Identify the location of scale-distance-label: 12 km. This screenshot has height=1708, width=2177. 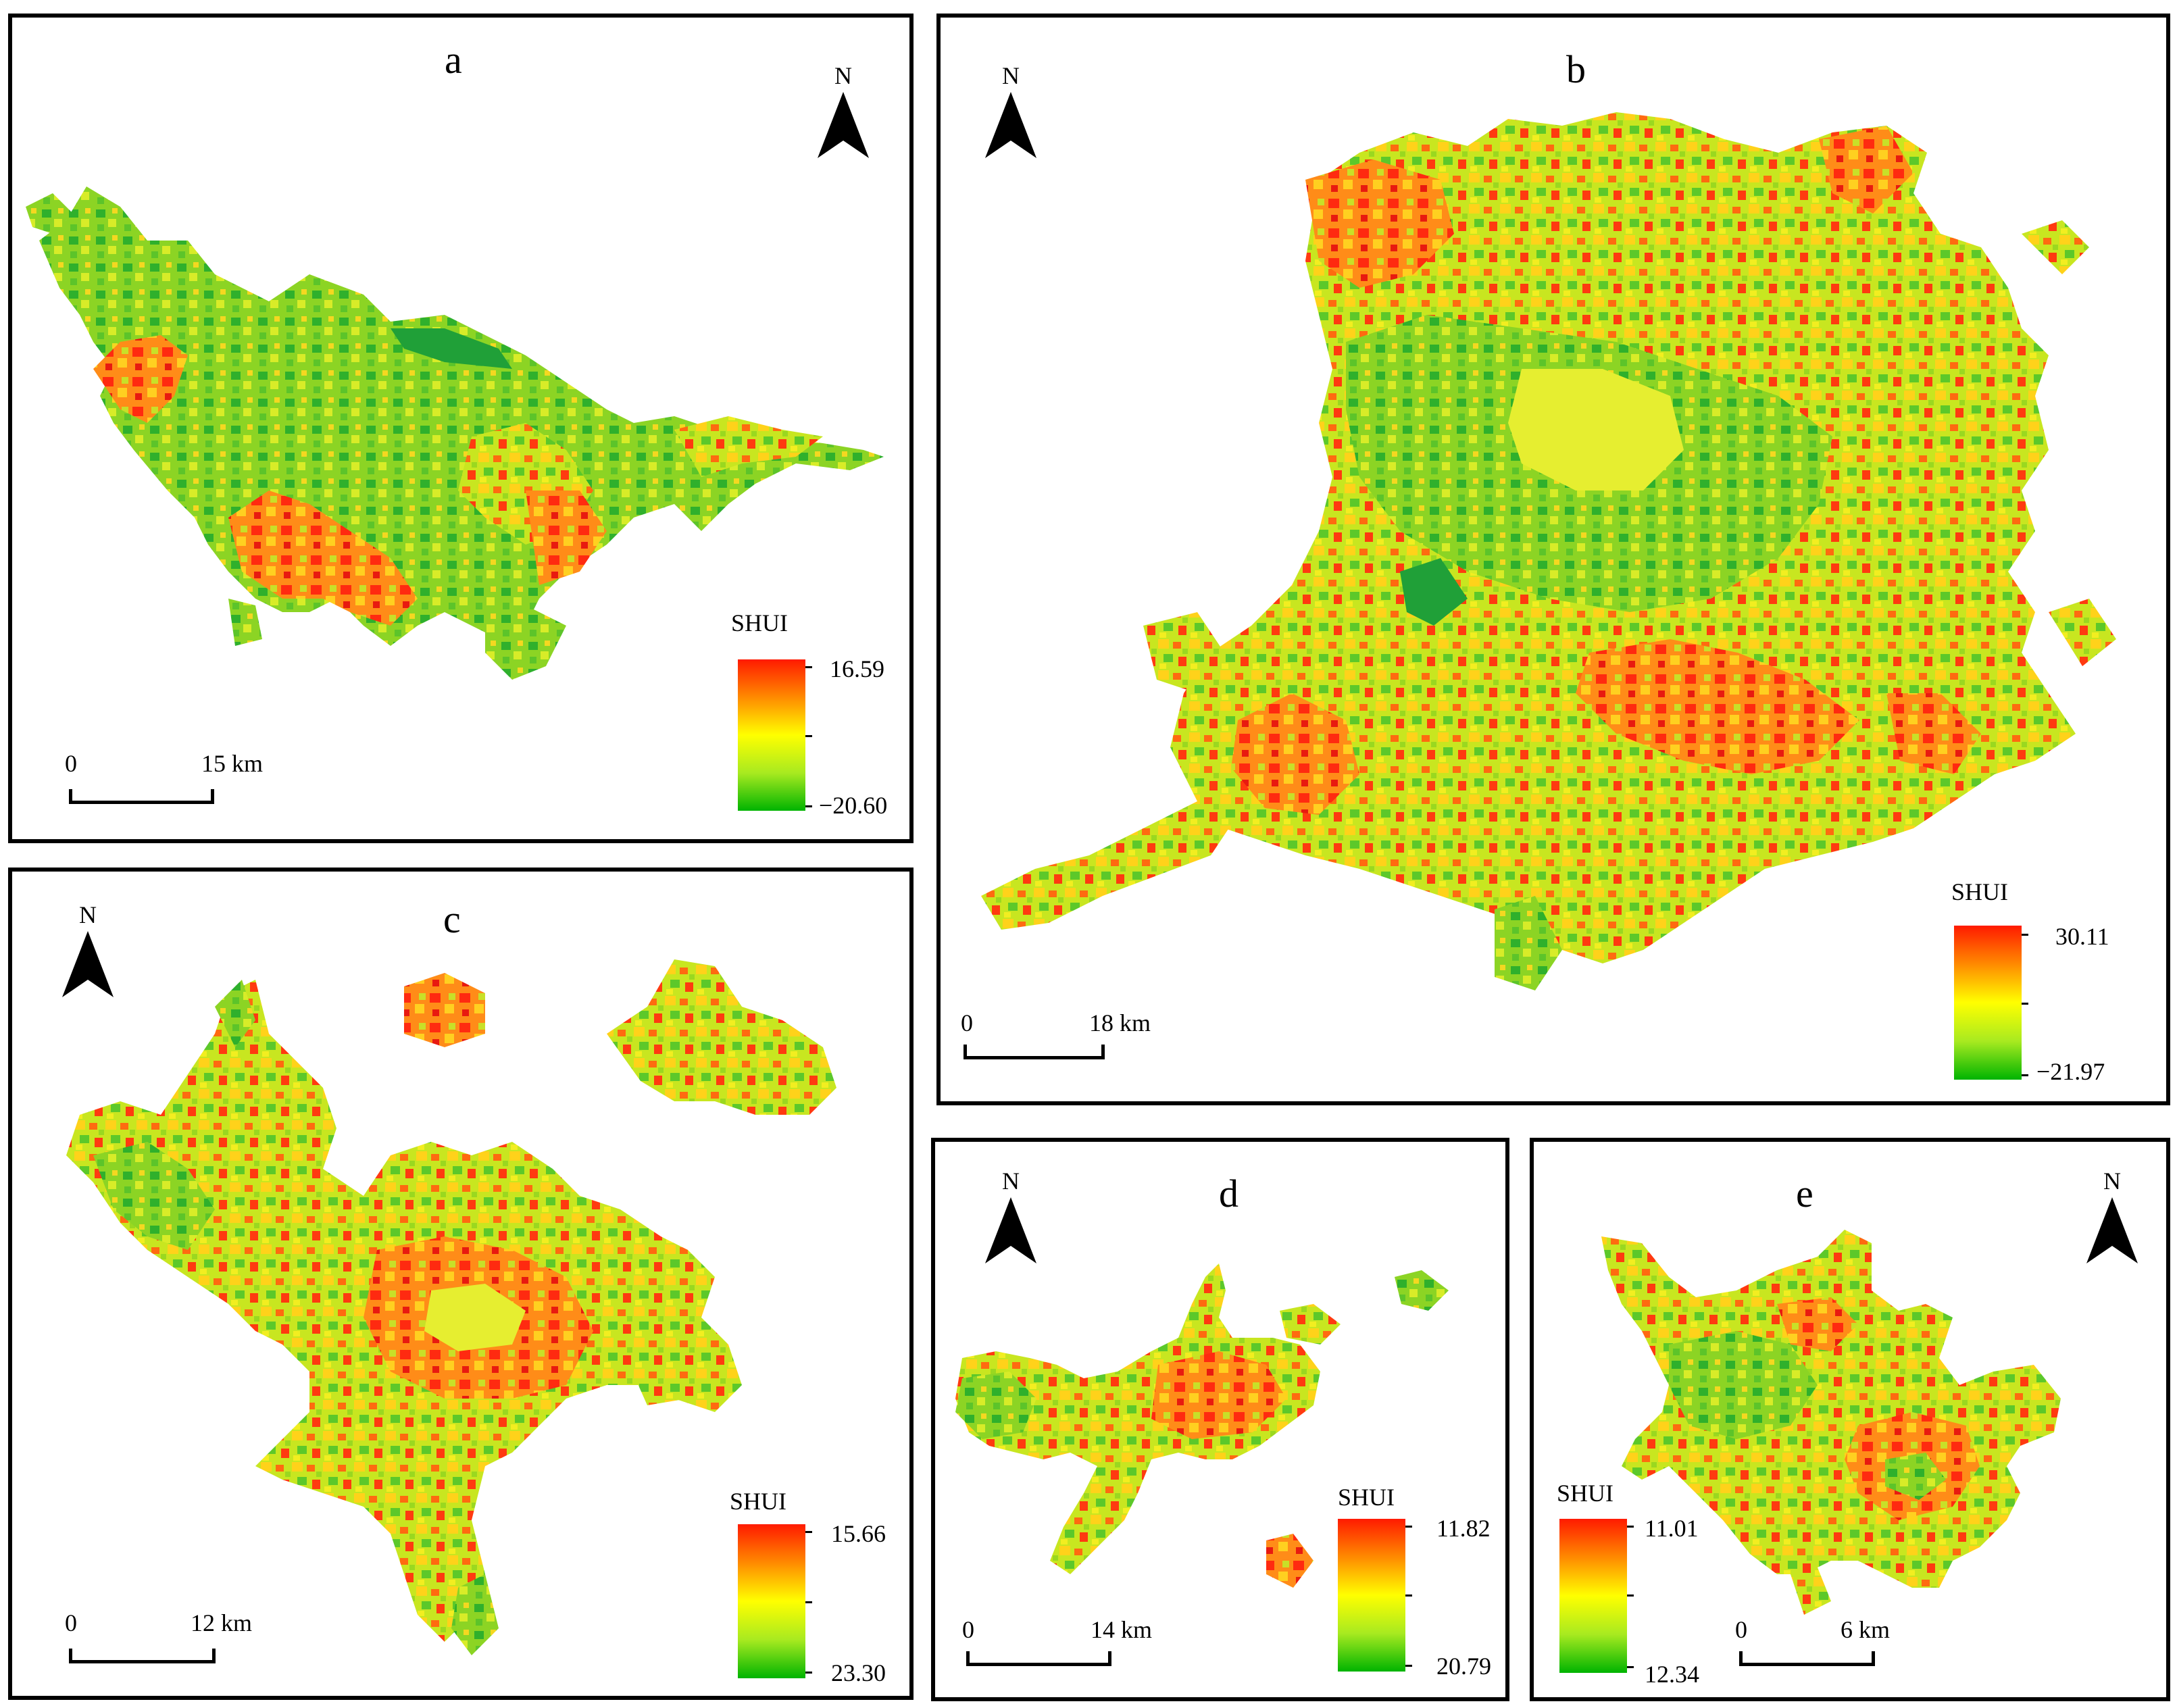
(222, 1622).